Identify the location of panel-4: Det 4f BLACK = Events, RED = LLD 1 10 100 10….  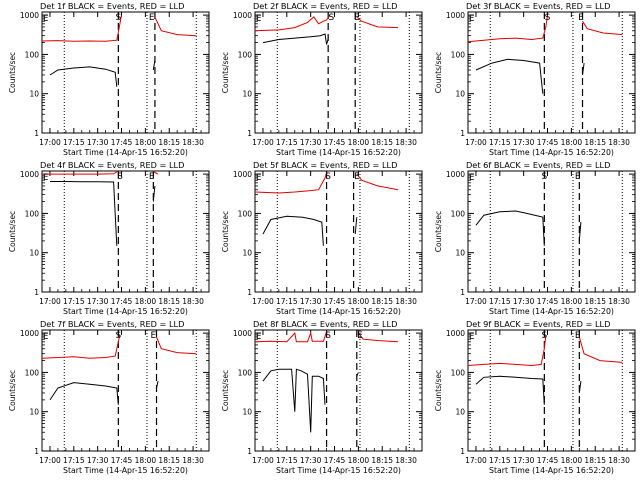
(109, 238).